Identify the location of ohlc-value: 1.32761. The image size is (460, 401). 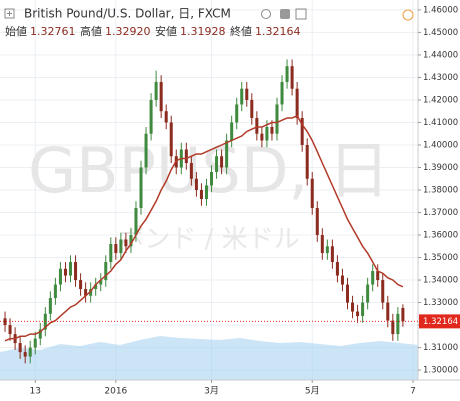
(53, 31).